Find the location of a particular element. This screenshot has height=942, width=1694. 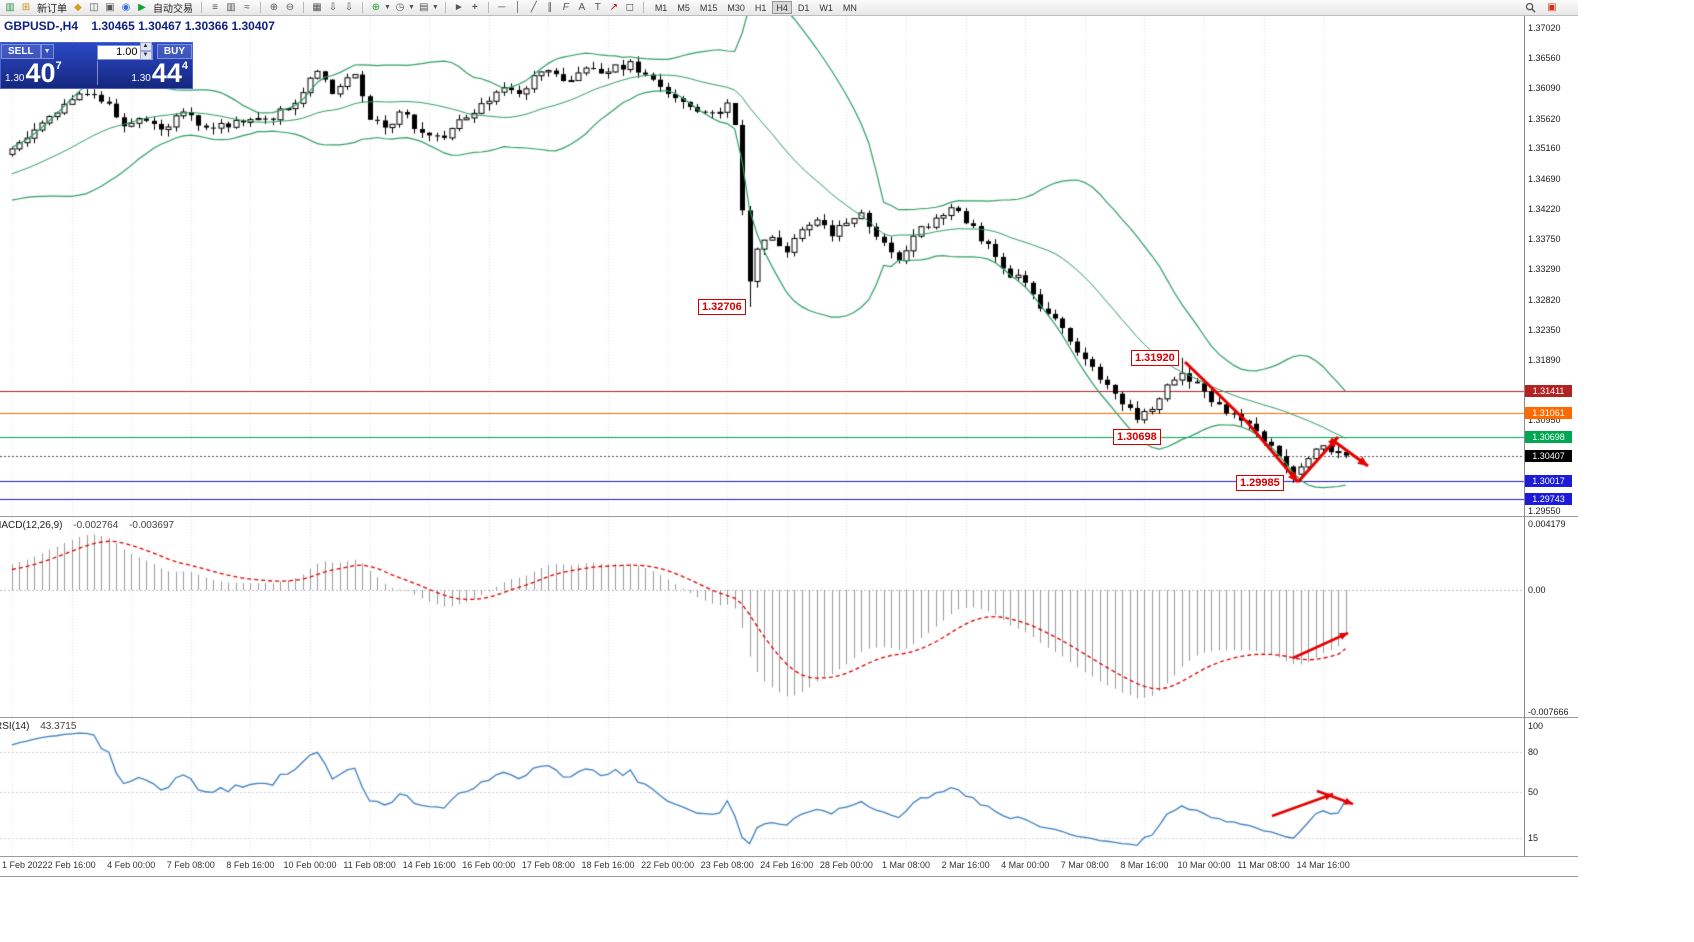

arrow-tool-icon: ↗ is located at coordinates (613, 7).